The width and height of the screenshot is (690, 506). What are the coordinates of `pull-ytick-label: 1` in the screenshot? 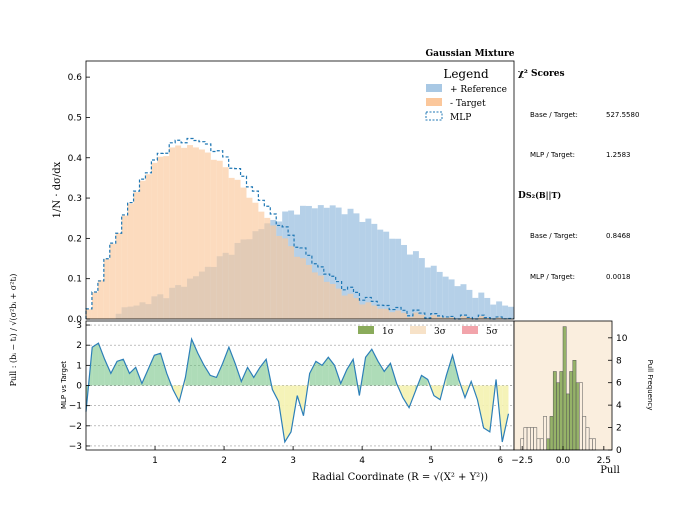 It's located at (79, 366).